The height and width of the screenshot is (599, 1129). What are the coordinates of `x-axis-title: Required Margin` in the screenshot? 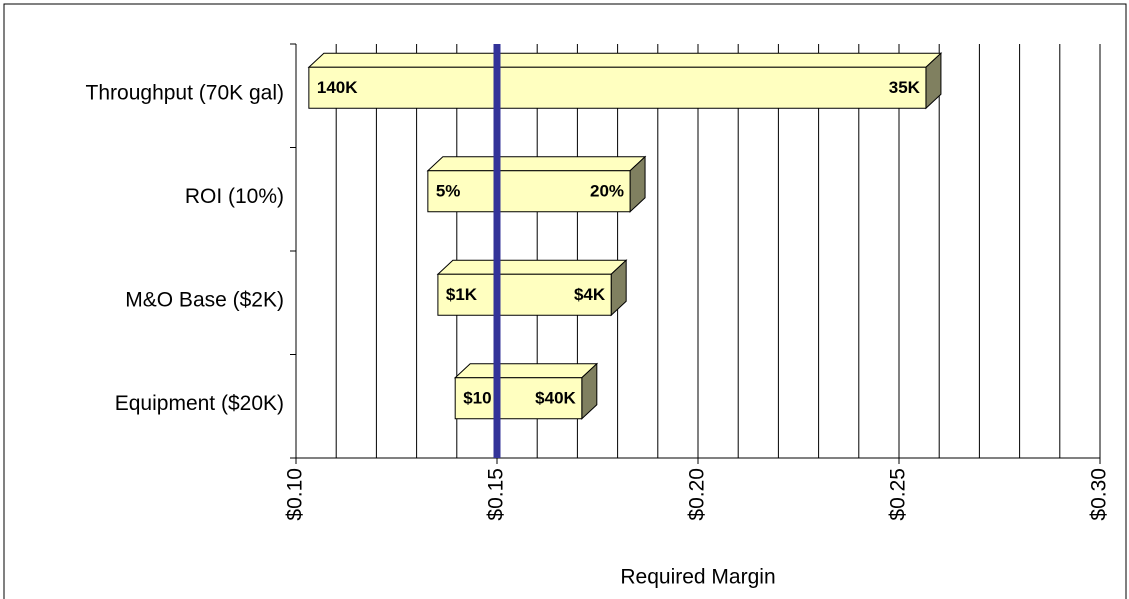 It's located at (697, 577).